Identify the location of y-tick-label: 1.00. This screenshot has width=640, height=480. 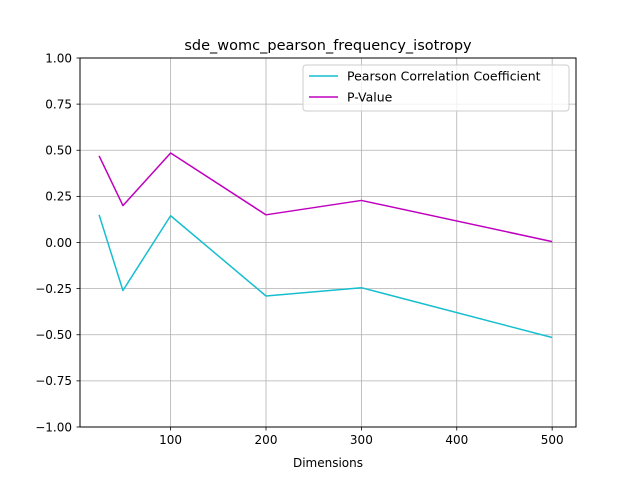
(58, 58).